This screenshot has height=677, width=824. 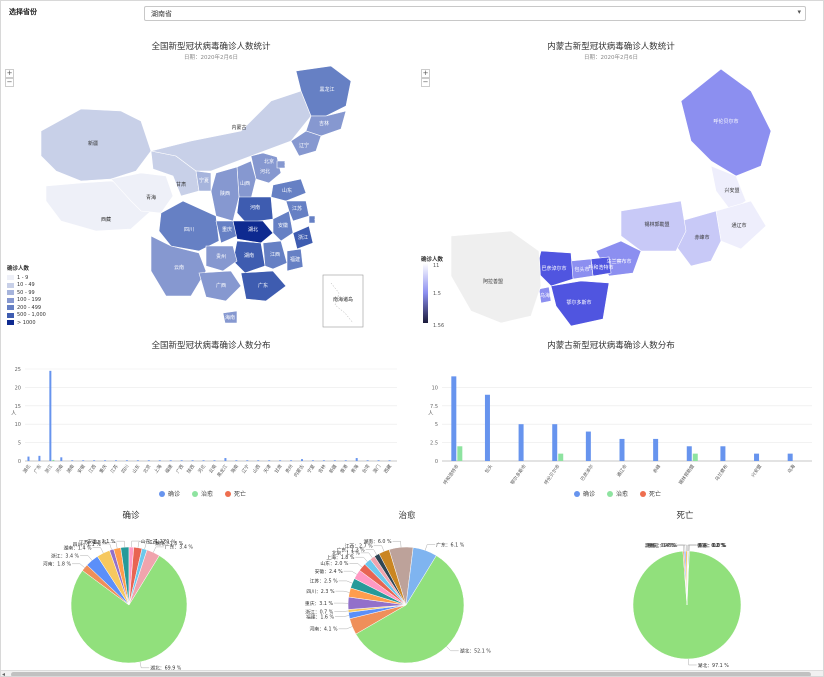 I want to click on province-宁夏, so click(x=203, y=181).